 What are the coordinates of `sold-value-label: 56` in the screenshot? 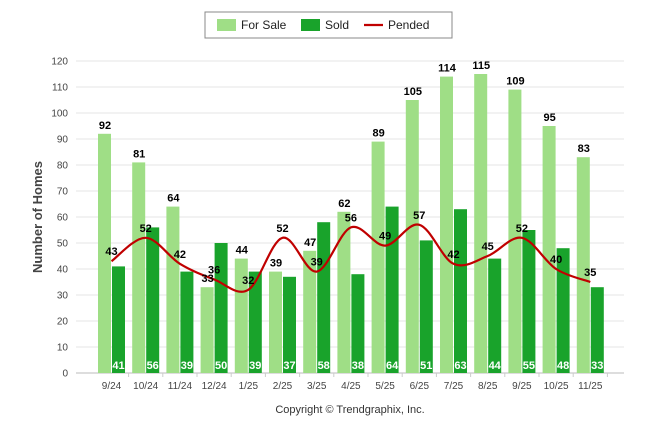 It's located at (153, 366).